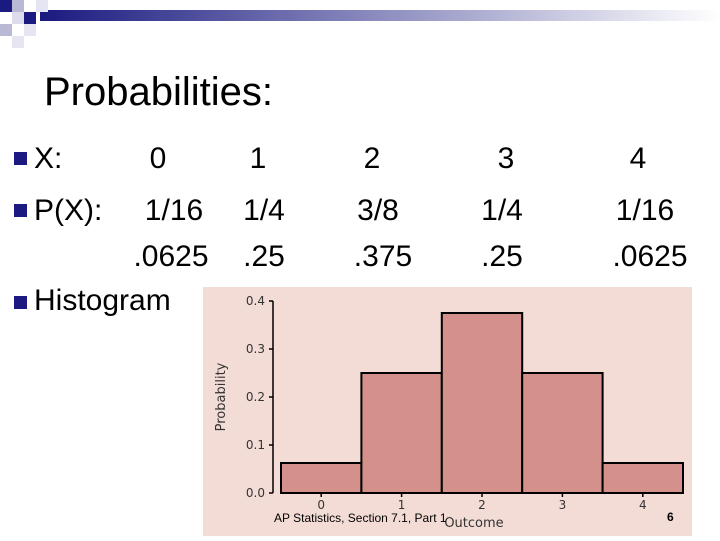 The image size is (720, 541). Describe the element at coordinates (360, 518) in the screenshot. I see `footer-text: AP Statistics, Section 7.1, Part 1` at that location.